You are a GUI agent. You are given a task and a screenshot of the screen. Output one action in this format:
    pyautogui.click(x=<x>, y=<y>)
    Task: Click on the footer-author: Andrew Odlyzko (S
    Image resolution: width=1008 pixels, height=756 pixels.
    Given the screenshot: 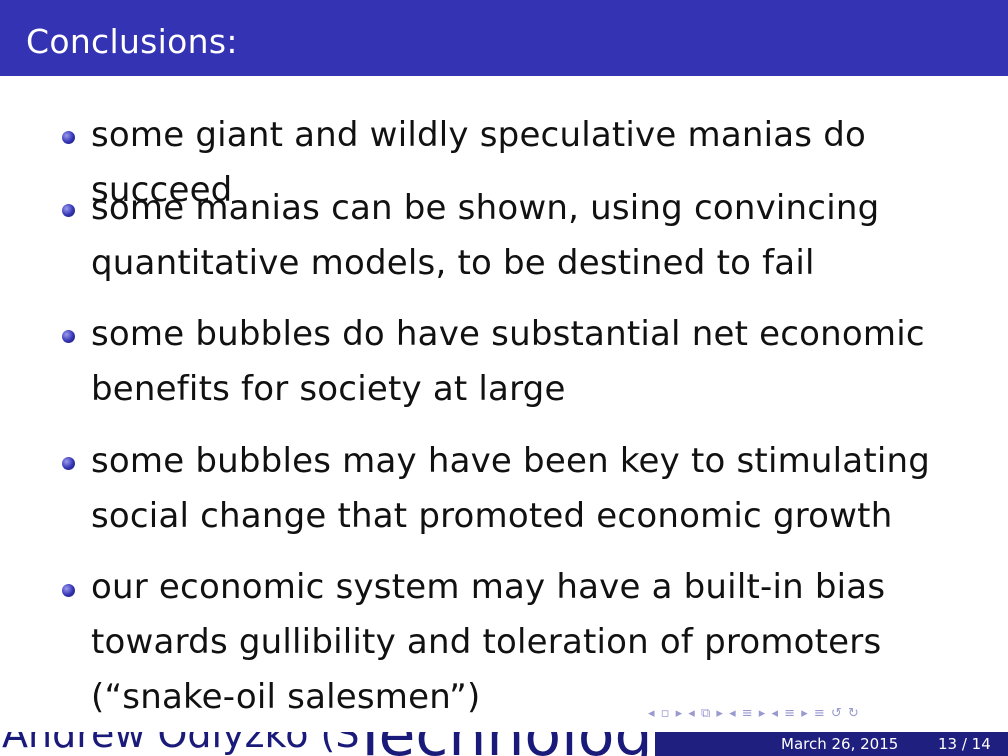 What is the action you would take?
    pyautogui.click(x=181, y=744)
    